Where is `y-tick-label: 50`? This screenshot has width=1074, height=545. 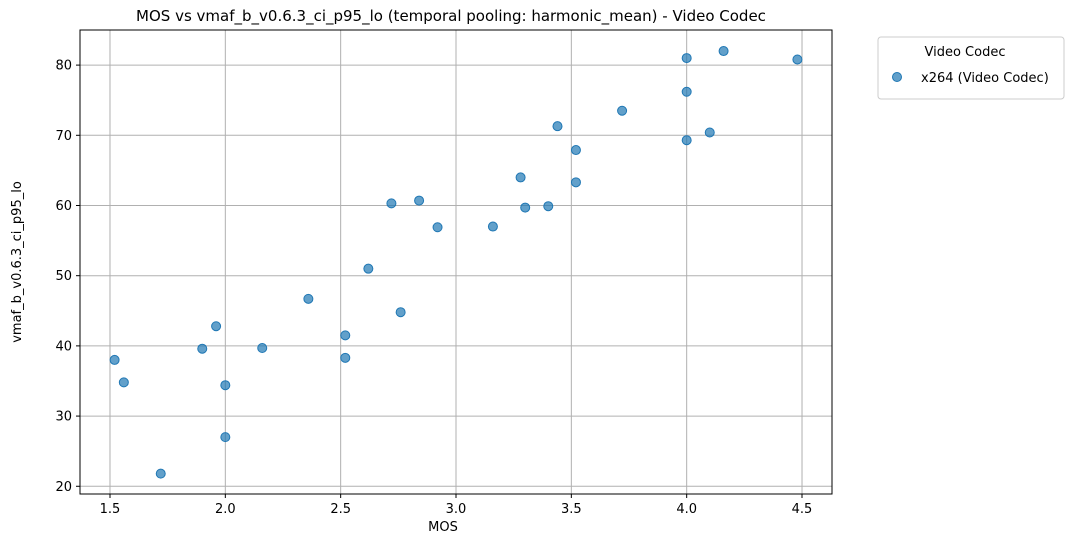 y-tick-label: 50 is located at coordinates (63, 276).